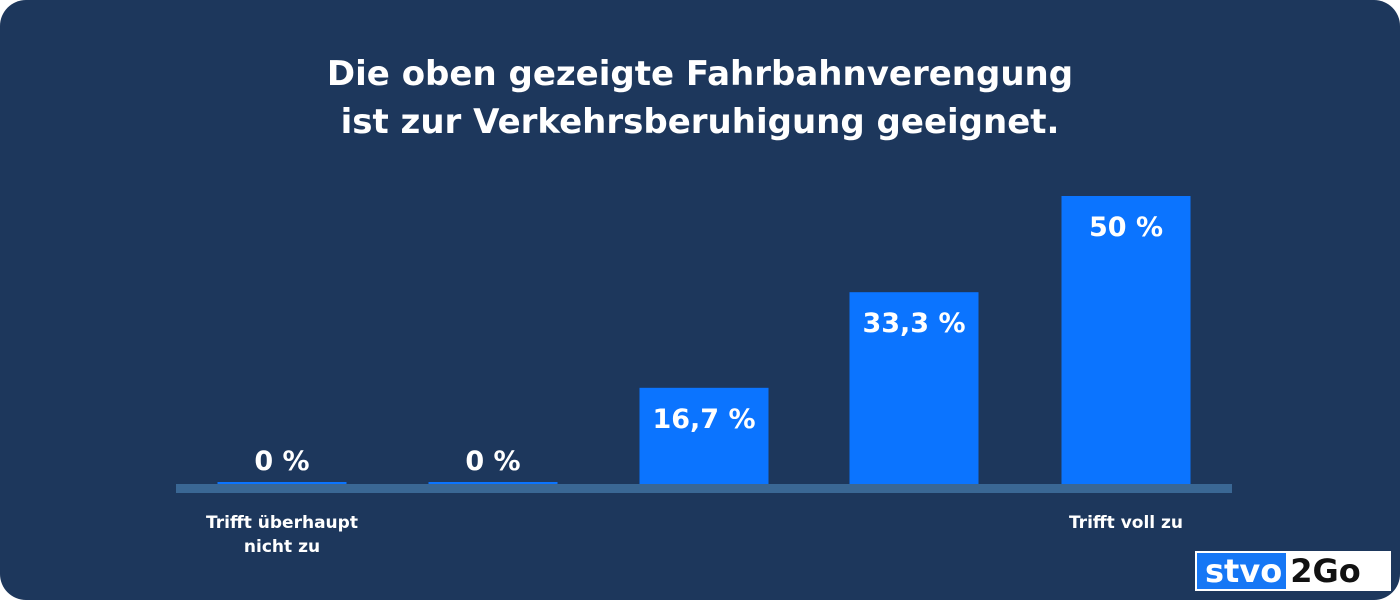  What do you see at coordinates (703, 419) in the screenshot?
I see `data-label-3: 16,7 %` at bounding box center [703, 419].